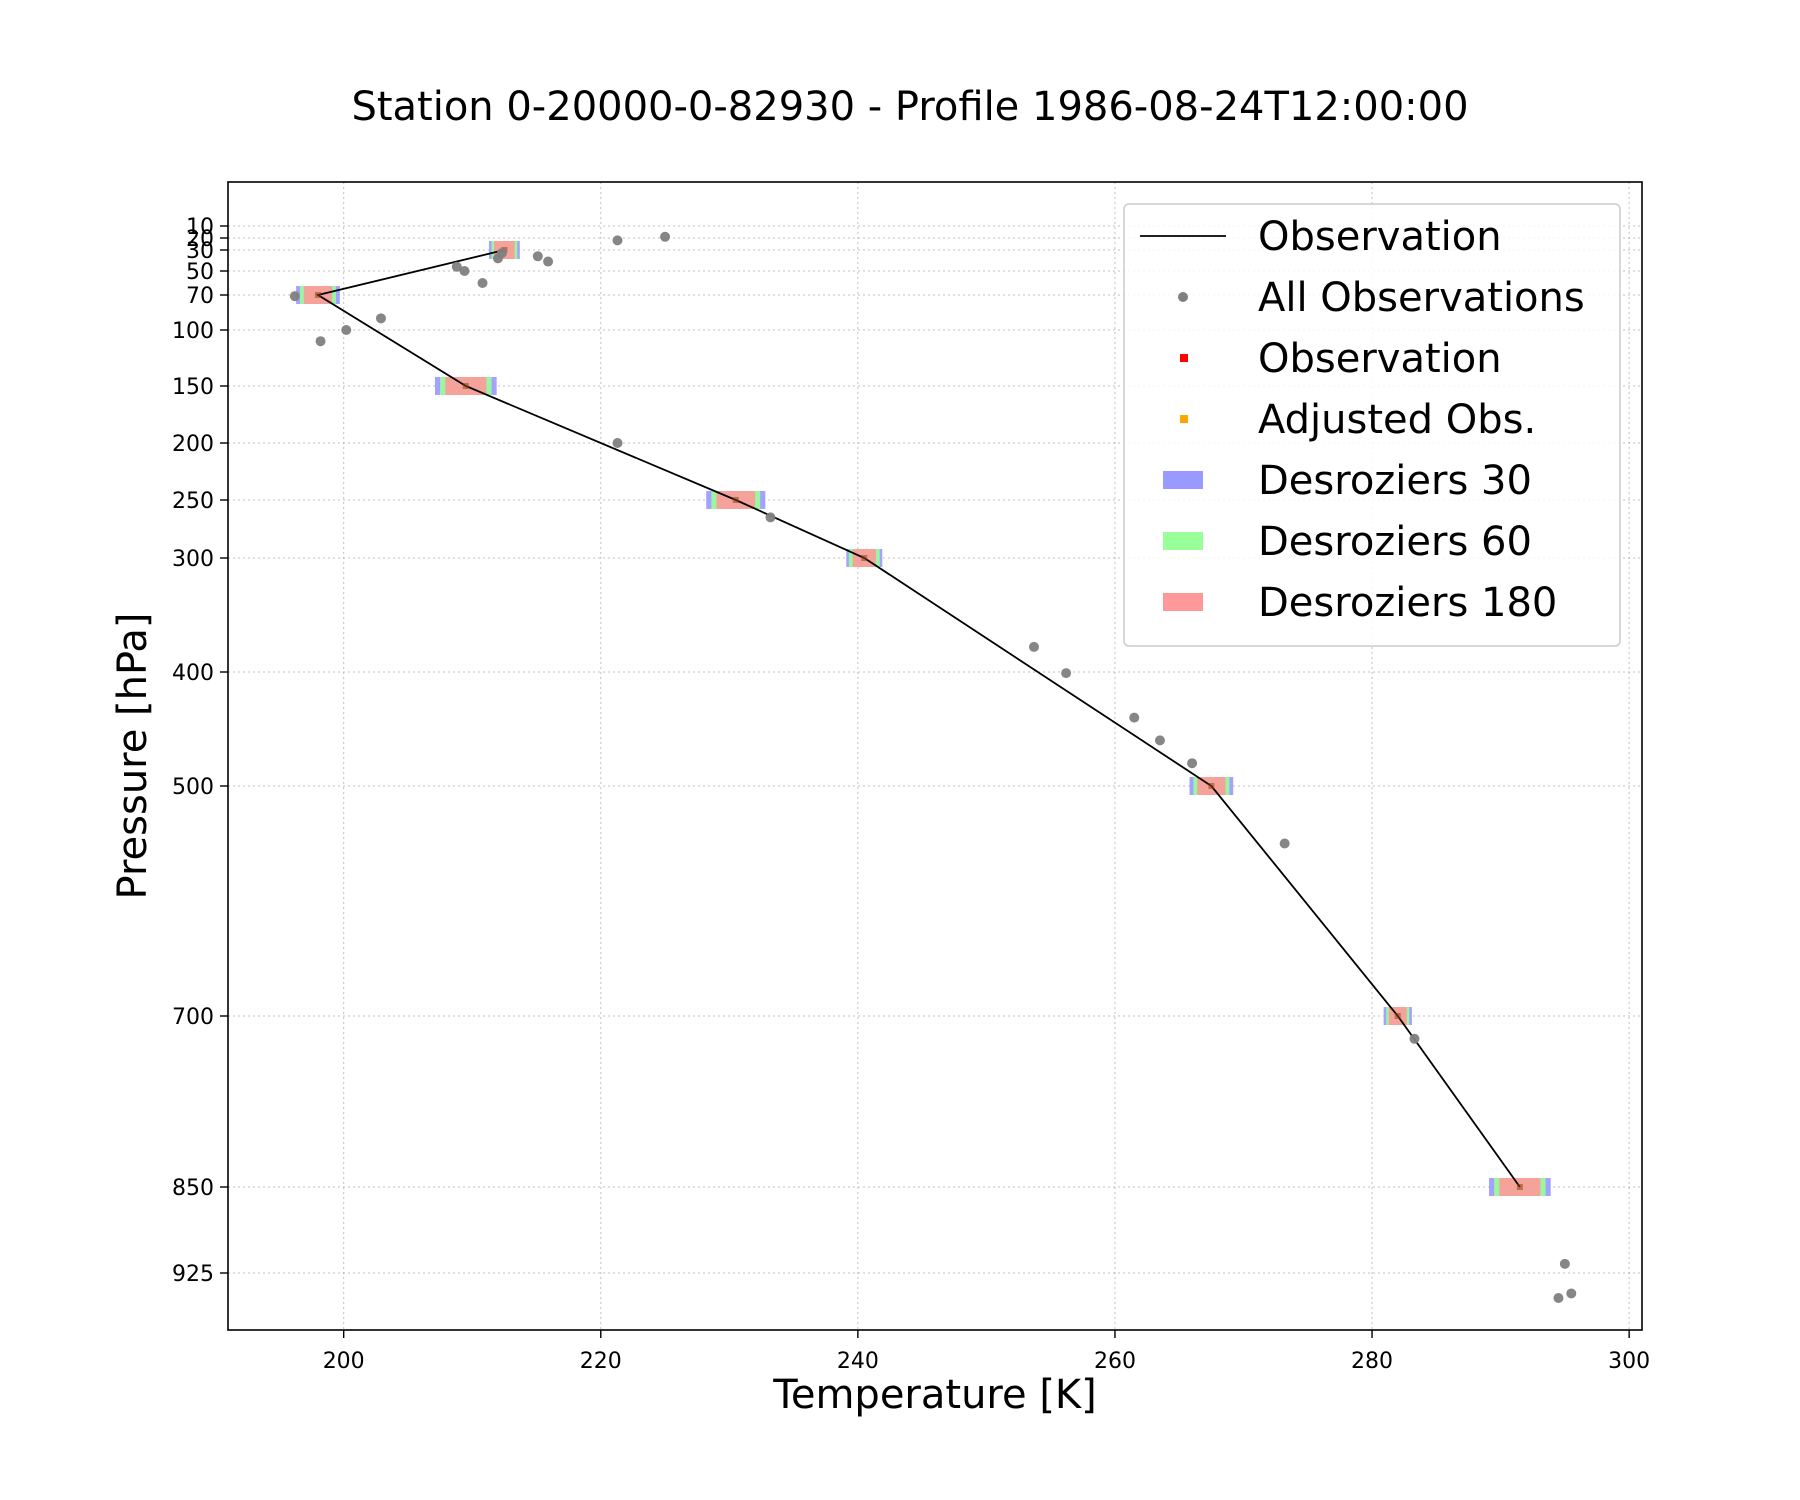 The image size is (1800, 1500). I want to click on x-tick-label: 220, so click(601, 1361).